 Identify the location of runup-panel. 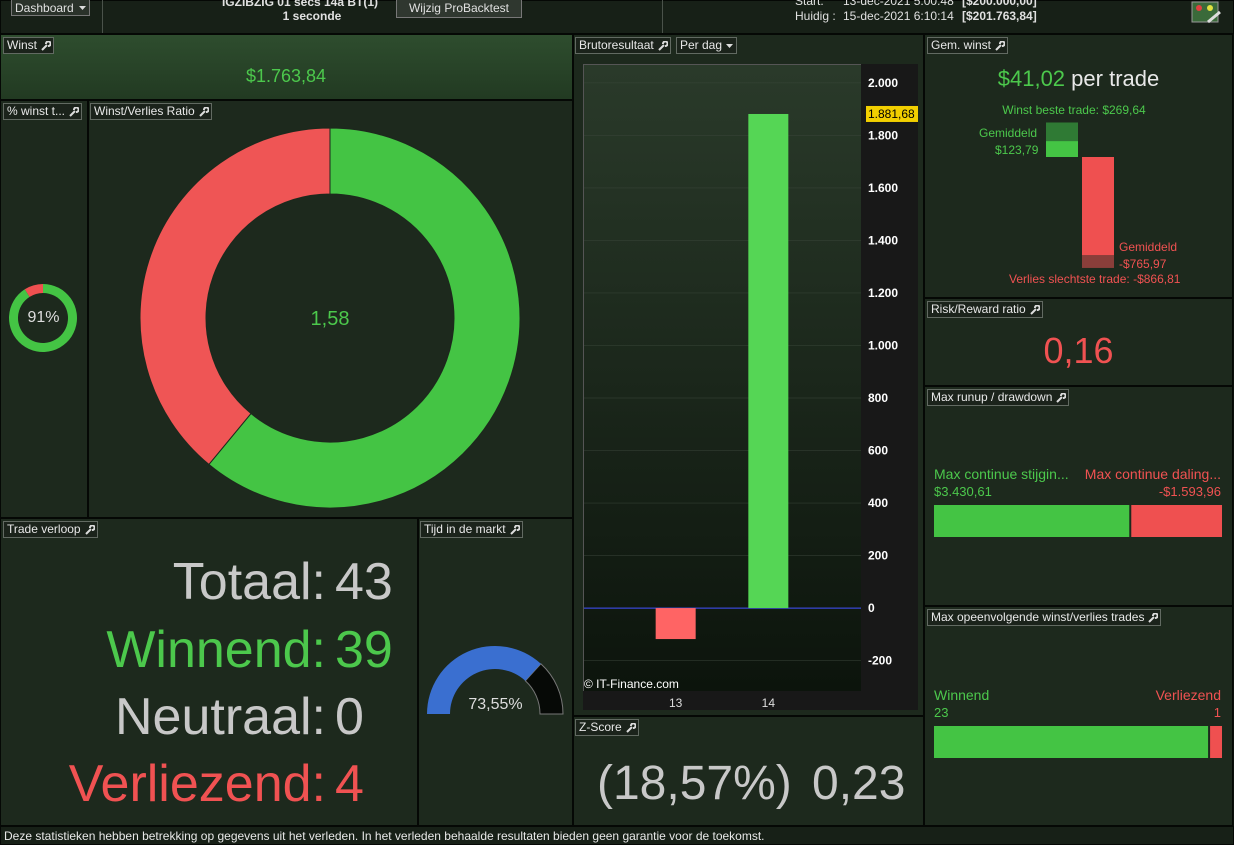
(1078, 496).